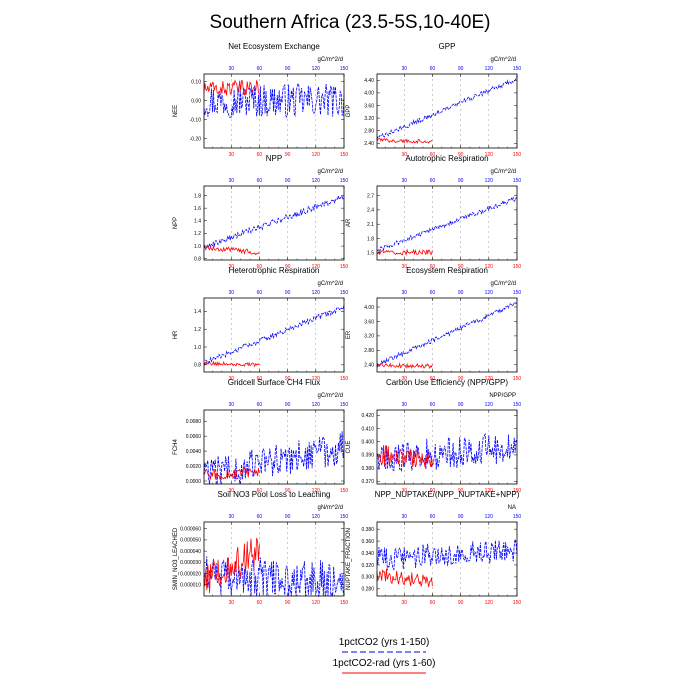 The width and height of the screenshot is (700, 700). I want to click on y-axis-label: NEE, so click(176, 111).